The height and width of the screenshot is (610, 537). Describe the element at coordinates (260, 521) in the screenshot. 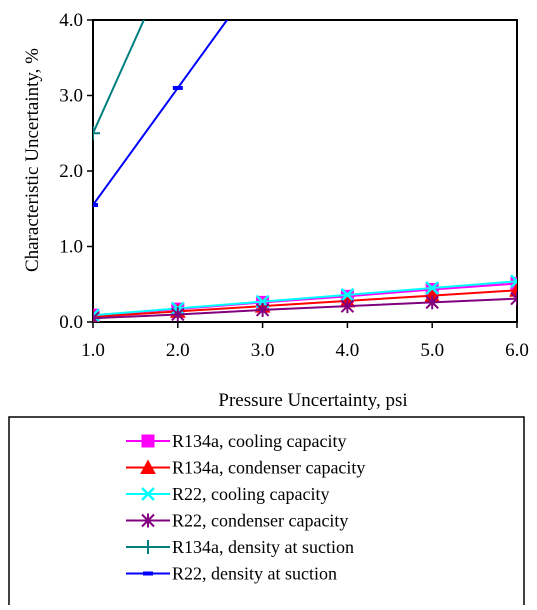

I see `legend-label: R22, condenser capacity` at that location.